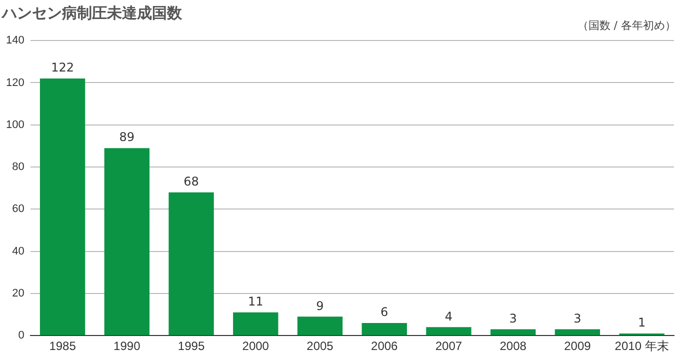  Describe the element at coordinates (578, 346) in the screenshot. I see `x-tick-label: 2009` at that location.